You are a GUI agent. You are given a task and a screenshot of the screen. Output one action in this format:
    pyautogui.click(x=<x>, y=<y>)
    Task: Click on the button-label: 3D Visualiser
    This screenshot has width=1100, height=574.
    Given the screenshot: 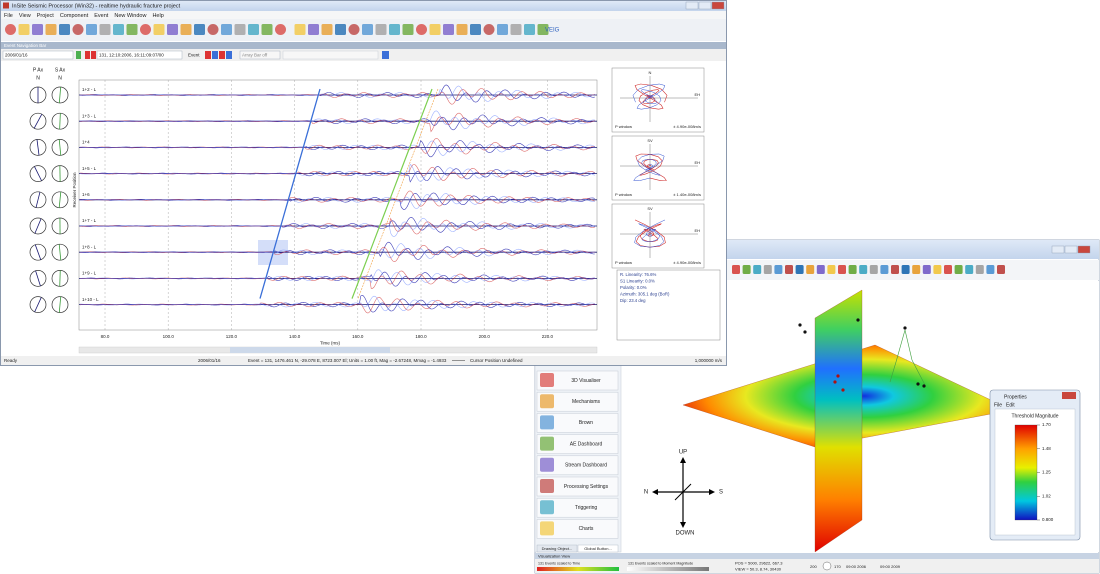 What is the action you would take?
    pyautogui.click(x=586, y=381)
    